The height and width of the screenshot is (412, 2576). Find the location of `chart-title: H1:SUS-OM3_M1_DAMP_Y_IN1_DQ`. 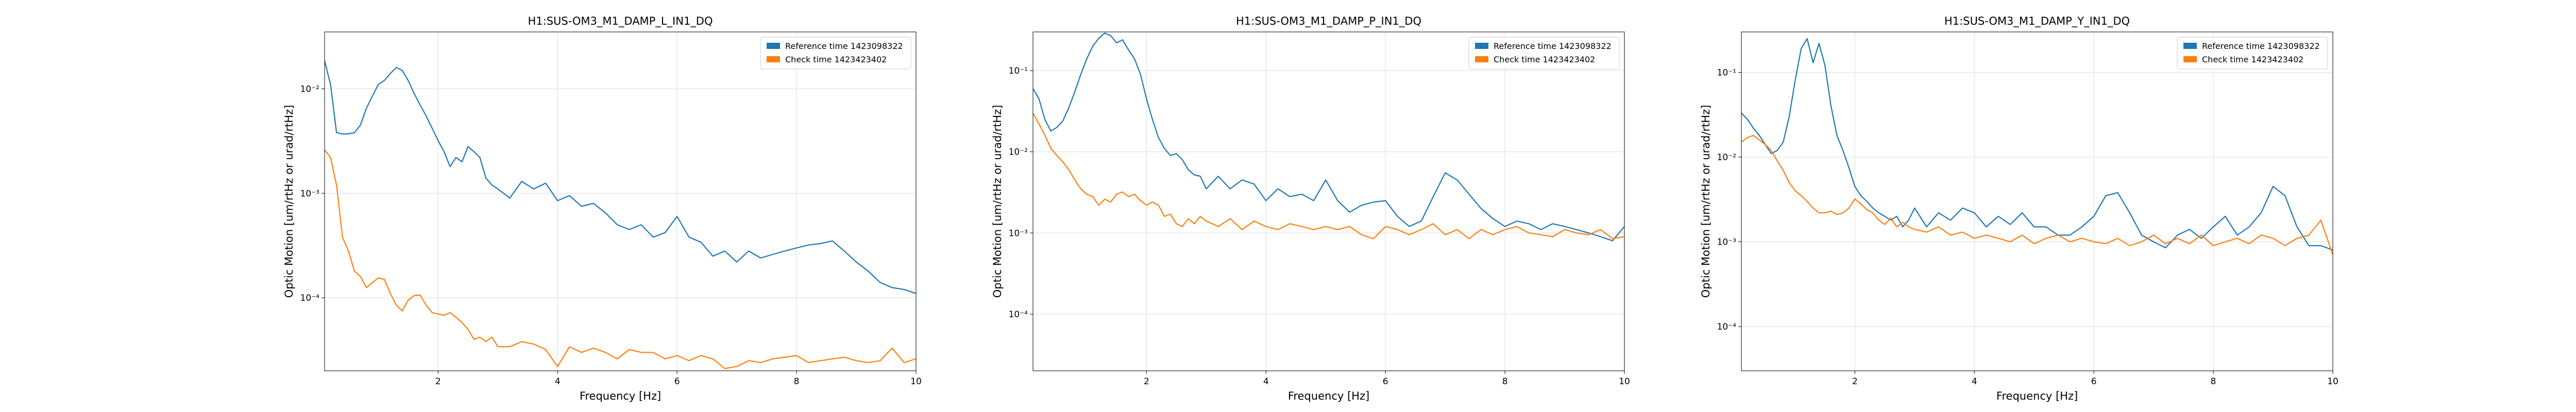

chart-title: H1:SUS-OM3_M1_DAMP_Y_IN1_DQ is located at coordinates (2037, 21).